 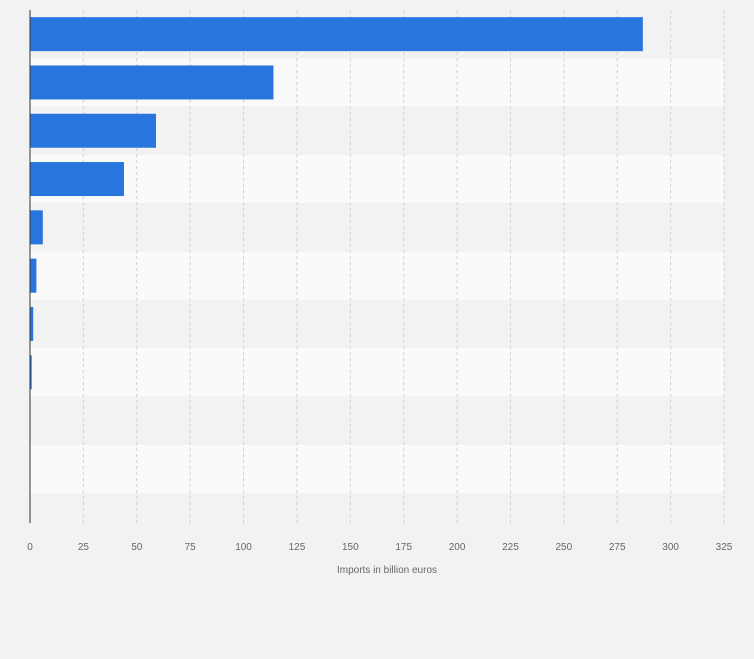 What do you see at coordinates (387, 570) in the screenshot?
I see `x-axis-title: Imports in billion euros` at bounding box center [387, 570].